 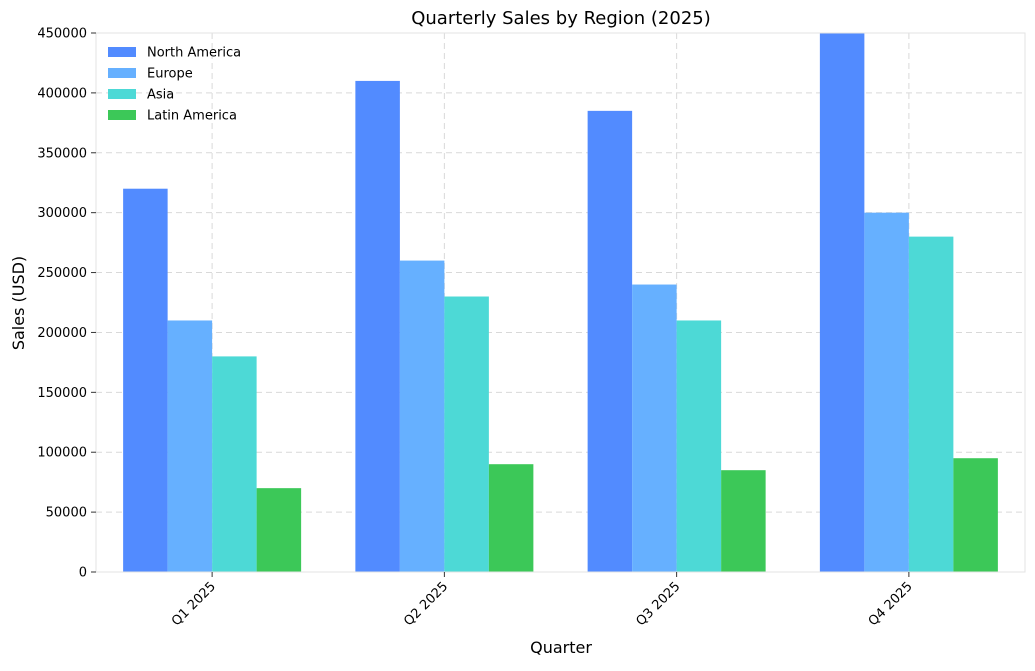 What do you see at coordinates (174, 85) in the screenshot?
I see `legend: North America Europe Asia Latin America` at bounding box center [174, 85].